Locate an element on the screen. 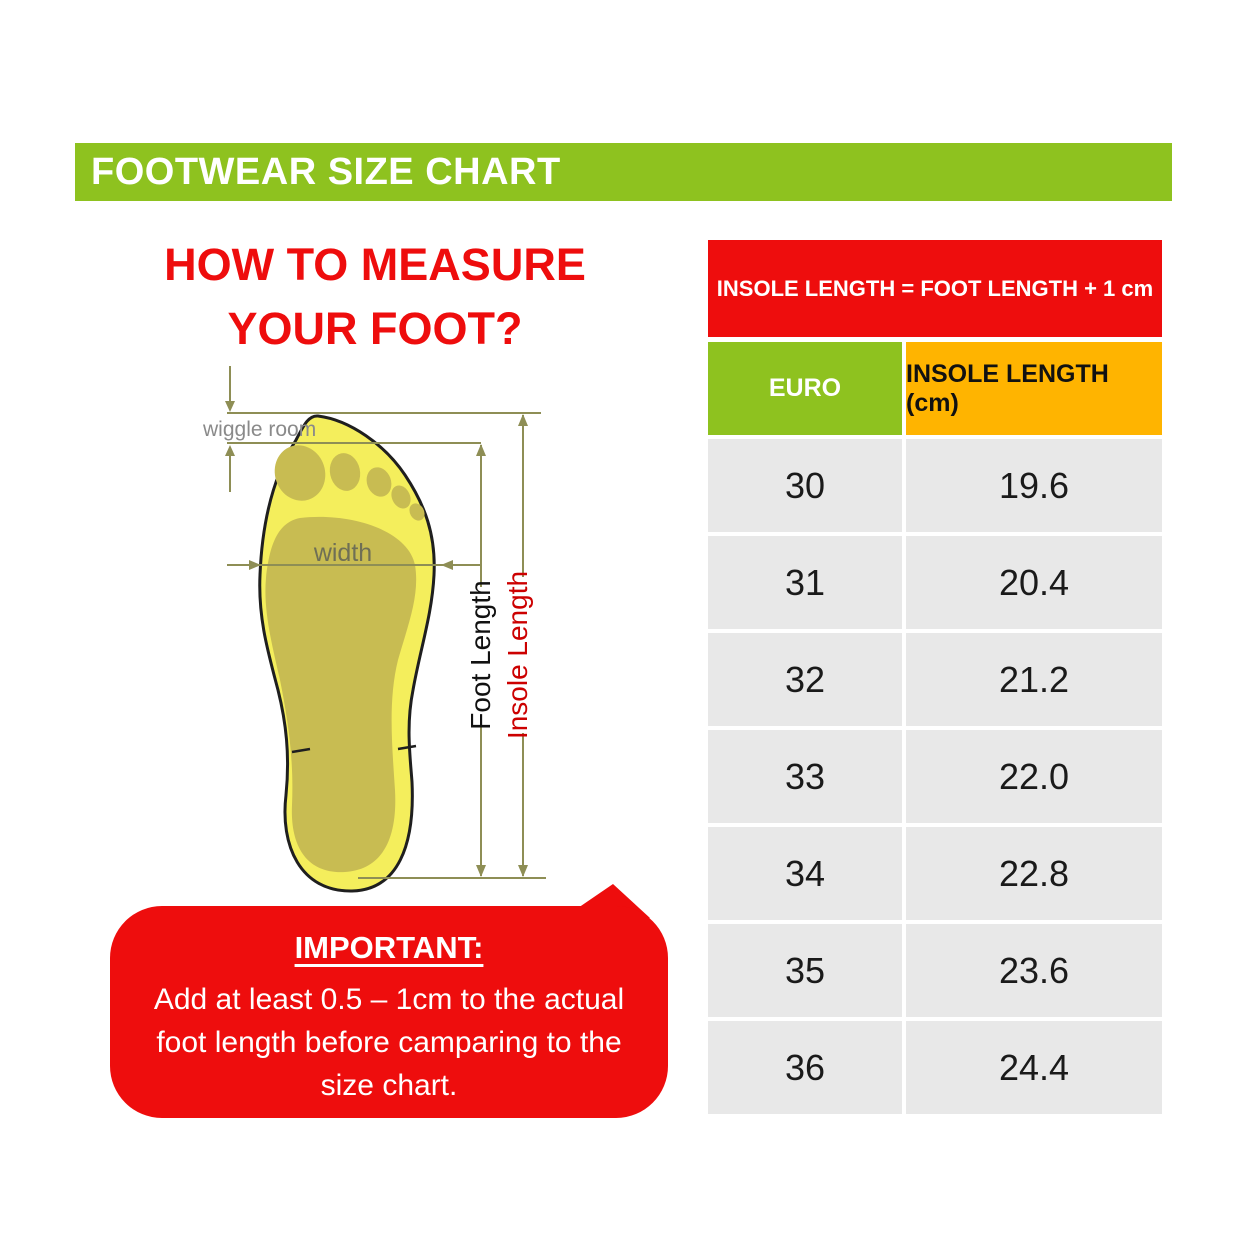  table-cell-euro: 34 is located at coordinates (805, 873).